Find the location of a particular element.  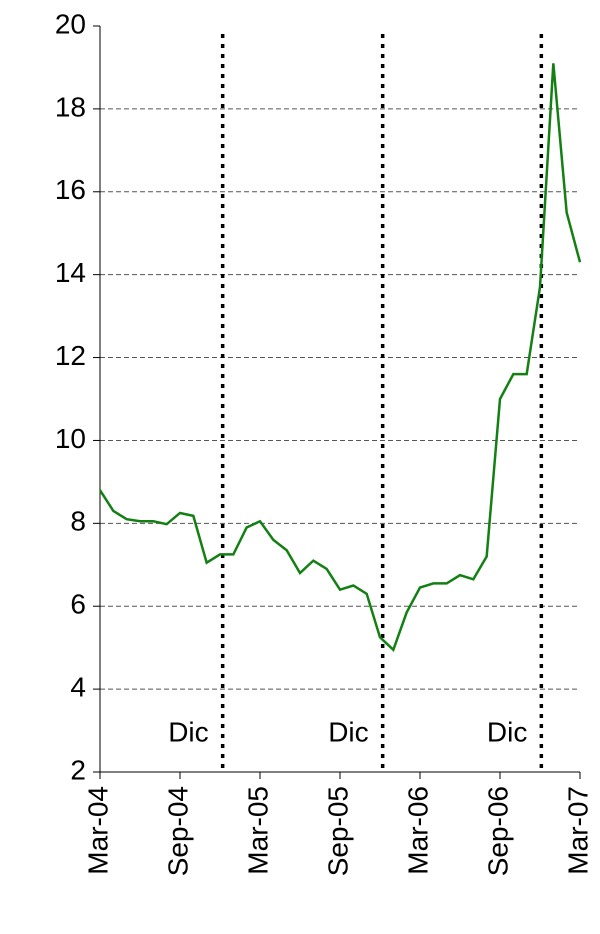

y-tick-label: 4 is located at coordinates (78, 687).